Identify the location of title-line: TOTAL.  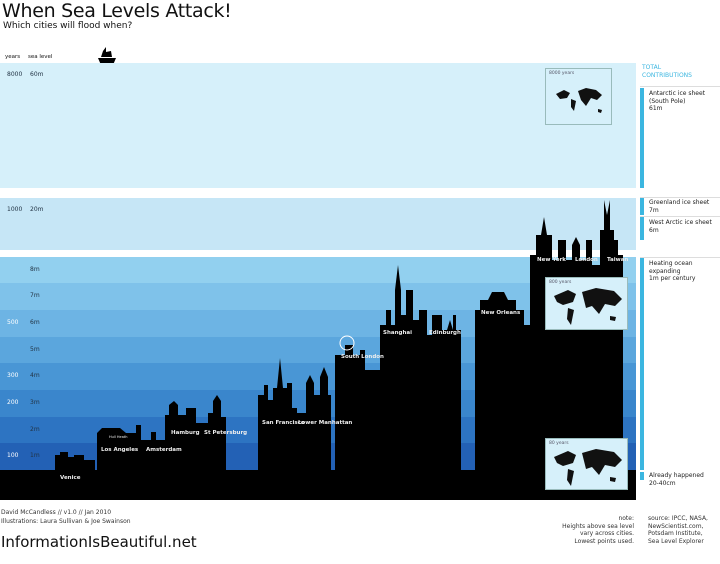
(652, 67).